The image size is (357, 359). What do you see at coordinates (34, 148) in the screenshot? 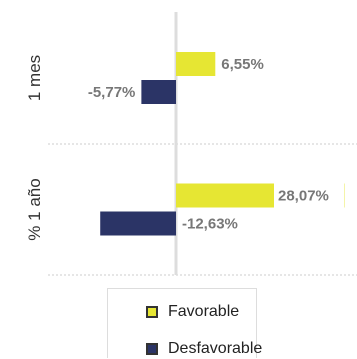
I see `chart-category-labels: 1 mes % 1 año` at bounding box center [34, 148].